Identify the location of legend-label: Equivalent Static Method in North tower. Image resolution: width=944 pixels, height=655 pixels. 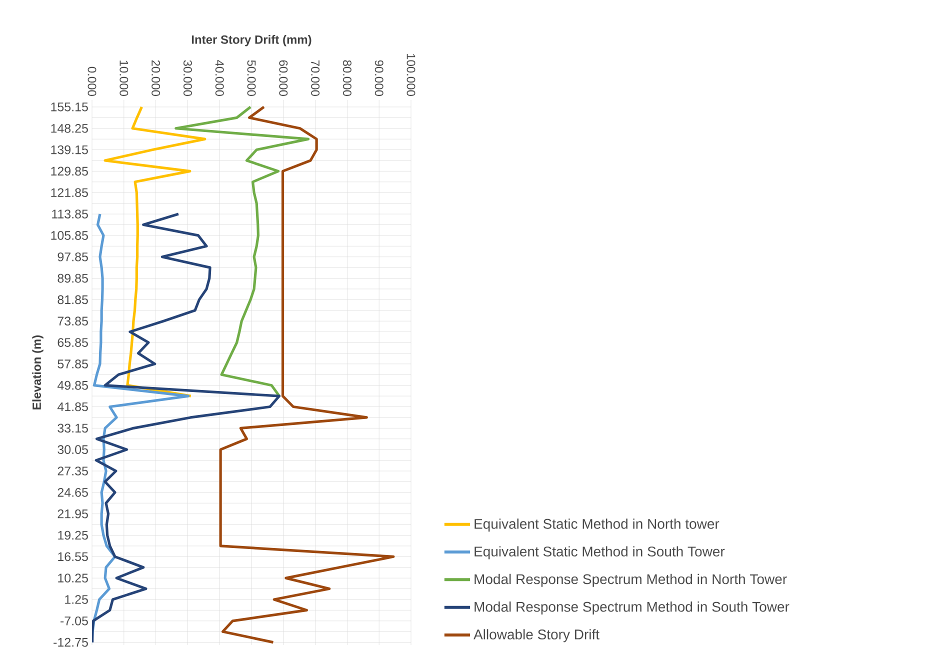
(597, 525).